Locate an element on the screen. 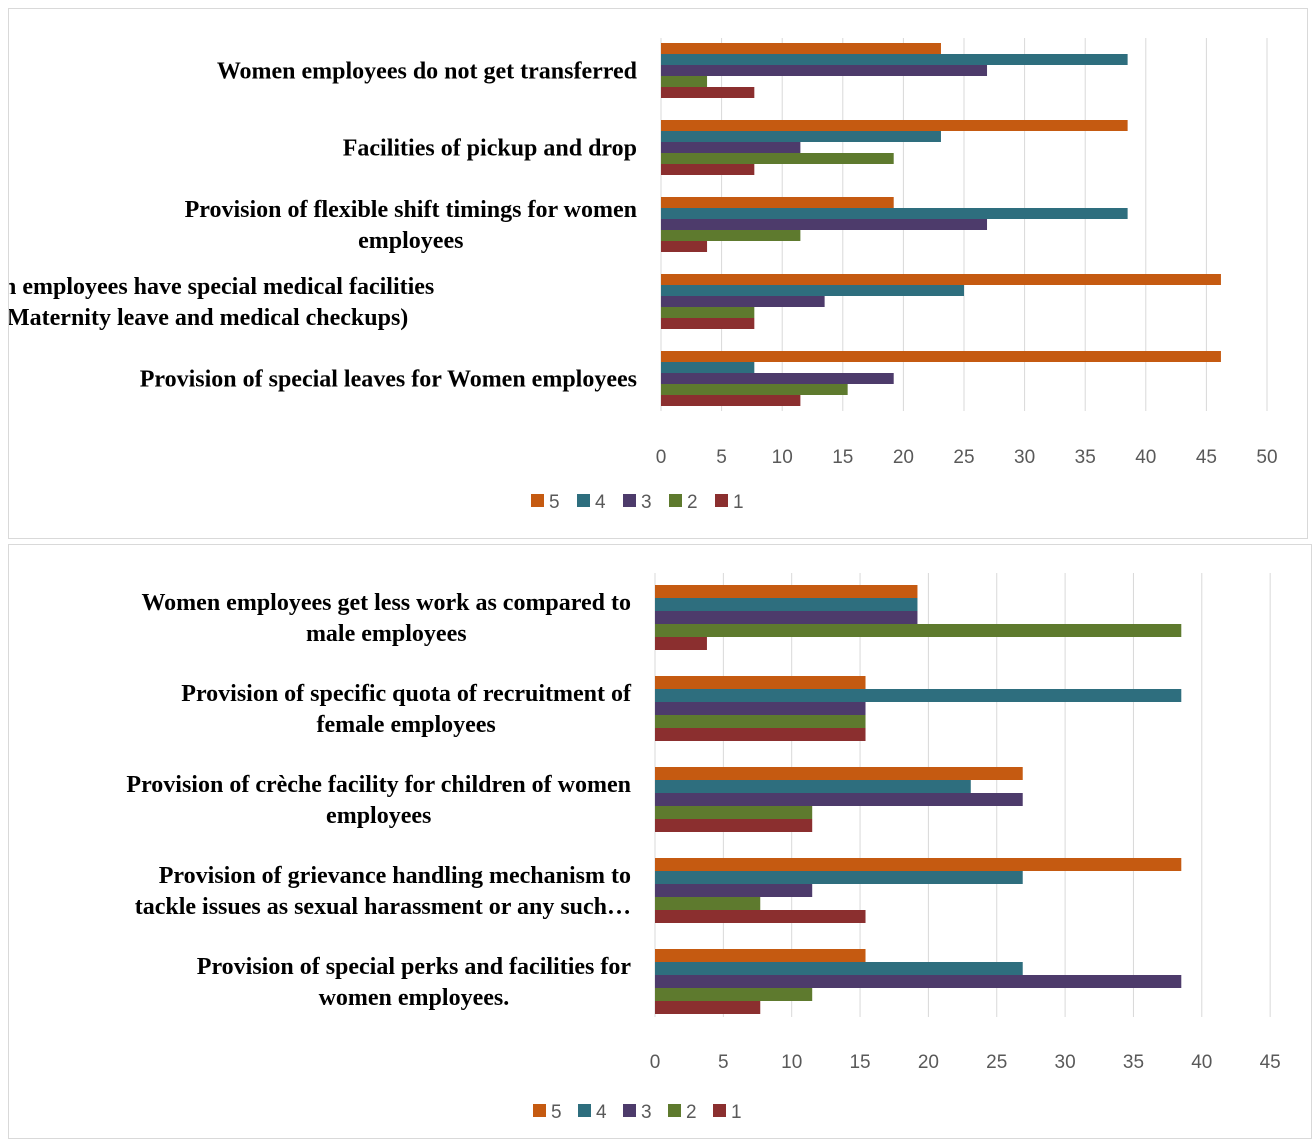 The height and width of the screenshot is (1142, 1316). category-label: Women employees do not get transferred is located at coordinates (427, 72).